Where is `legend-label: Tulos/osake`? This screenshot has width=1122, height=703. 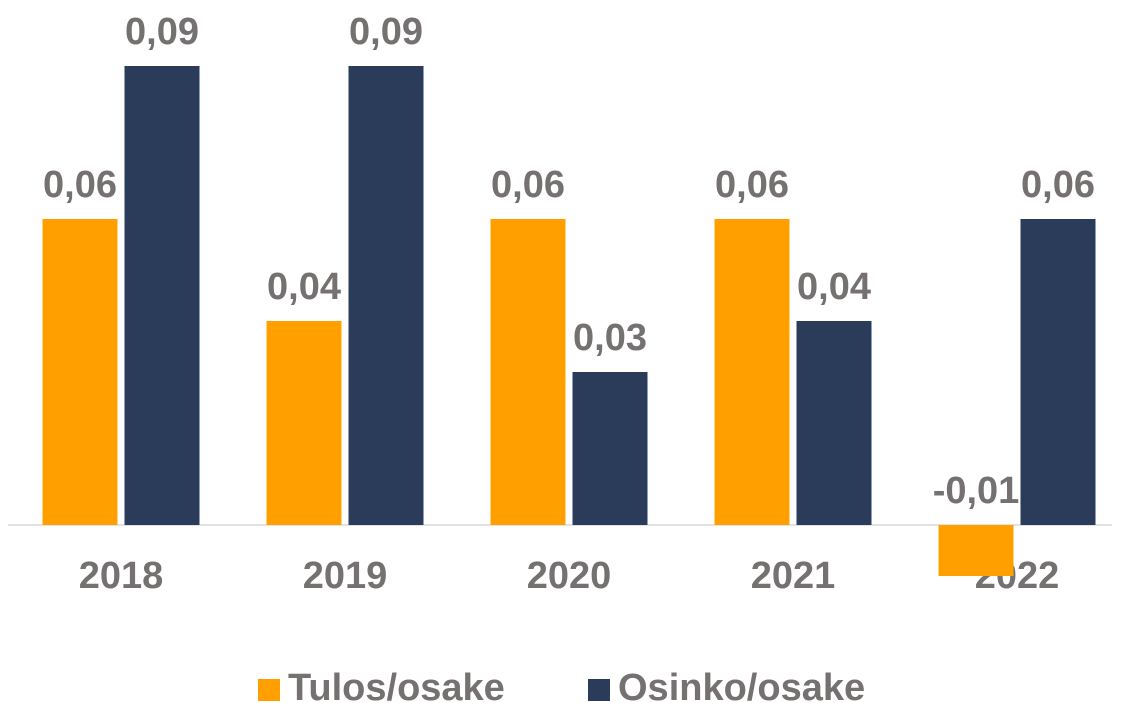 legend-label: Tulos/osake is located at coordinates (396, 685).